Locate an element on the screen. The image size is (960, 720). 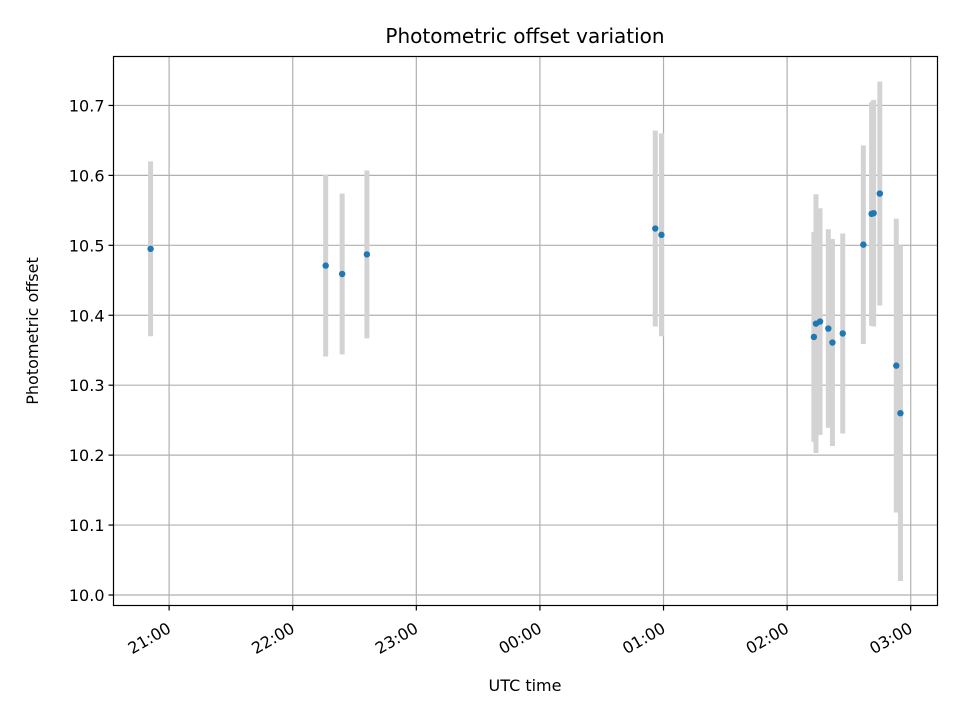
y-tick-label: 10.6 is located at coordinates (87, 175).